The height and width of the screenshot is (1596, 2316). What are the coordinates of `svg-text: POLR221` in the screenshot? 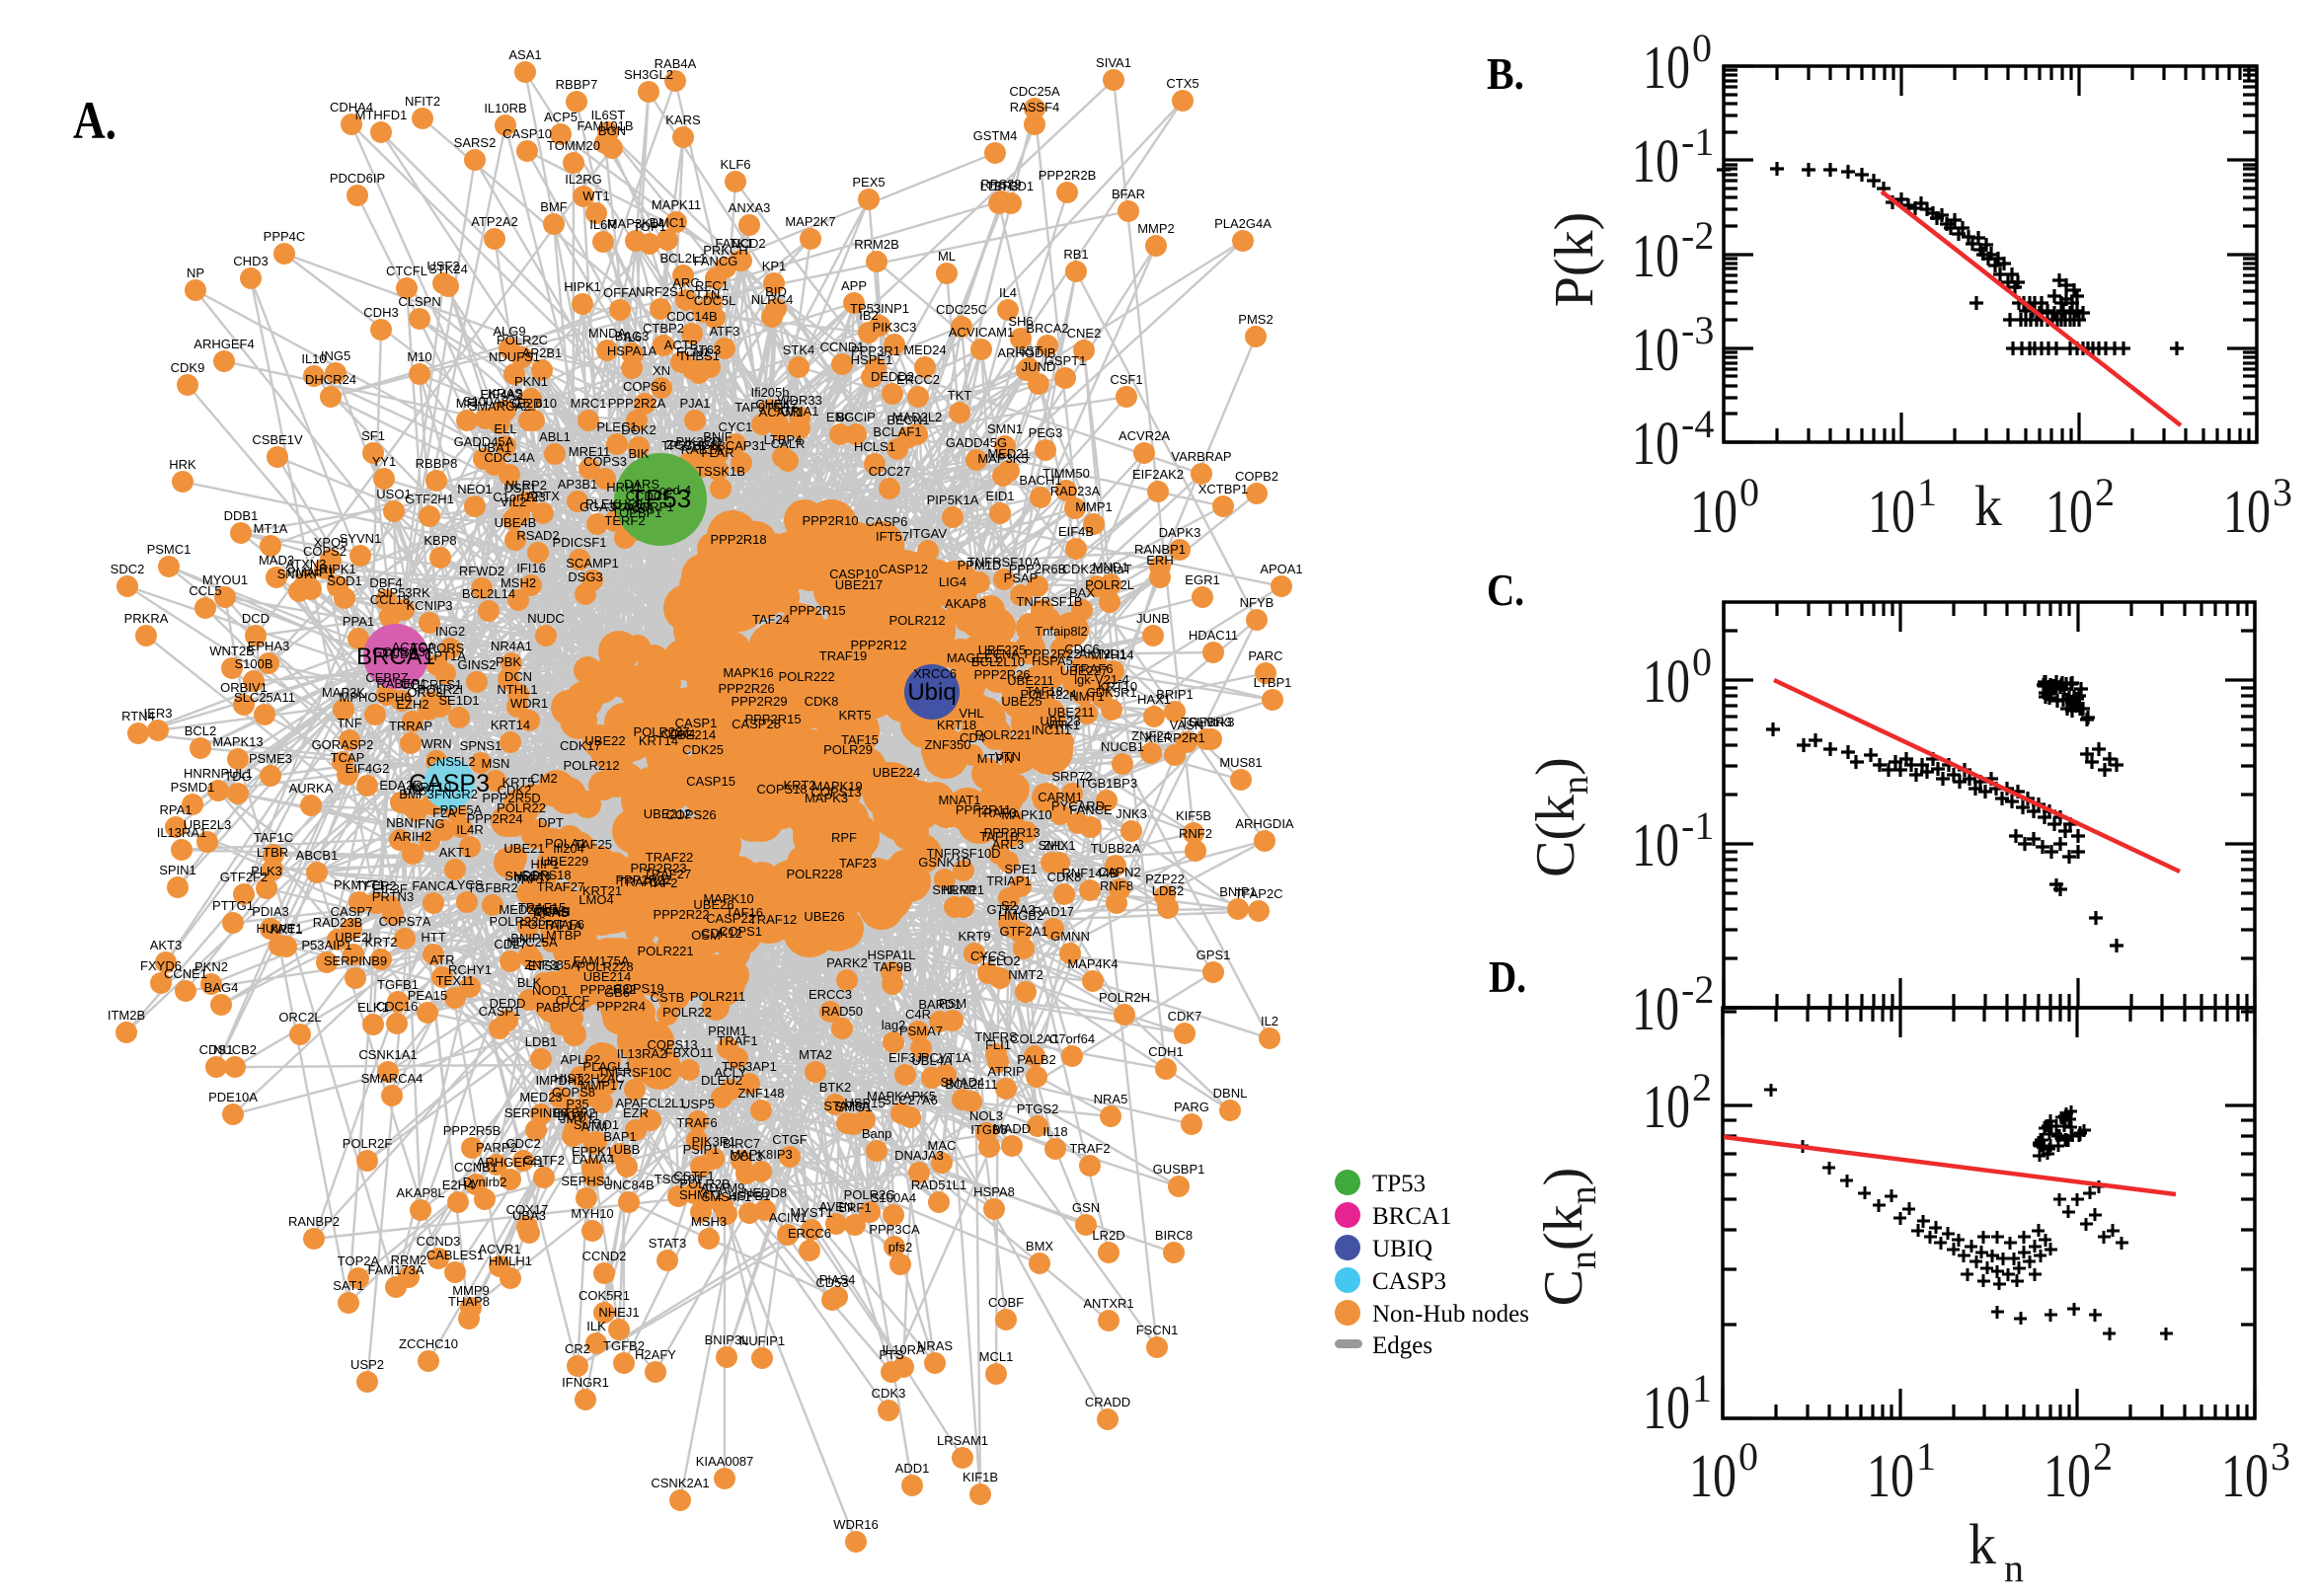 It's located at (1003, 734).